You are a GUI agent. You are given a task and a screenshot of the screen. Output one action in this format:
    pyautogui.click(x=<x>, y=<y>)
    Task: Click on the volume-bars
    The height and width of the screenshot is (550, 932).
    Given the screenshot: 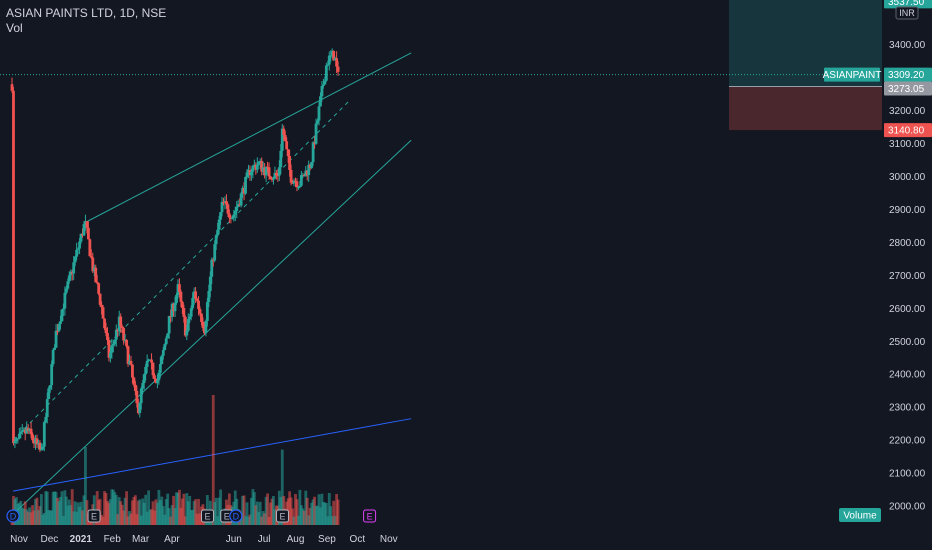 What is the action you would take?
    pyautogui.click(x=175, y=460)
    